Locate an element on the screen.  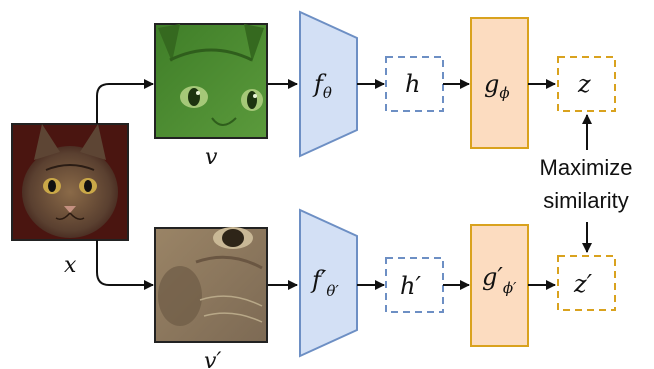
input-image-x is located at coordinates (70, 182).